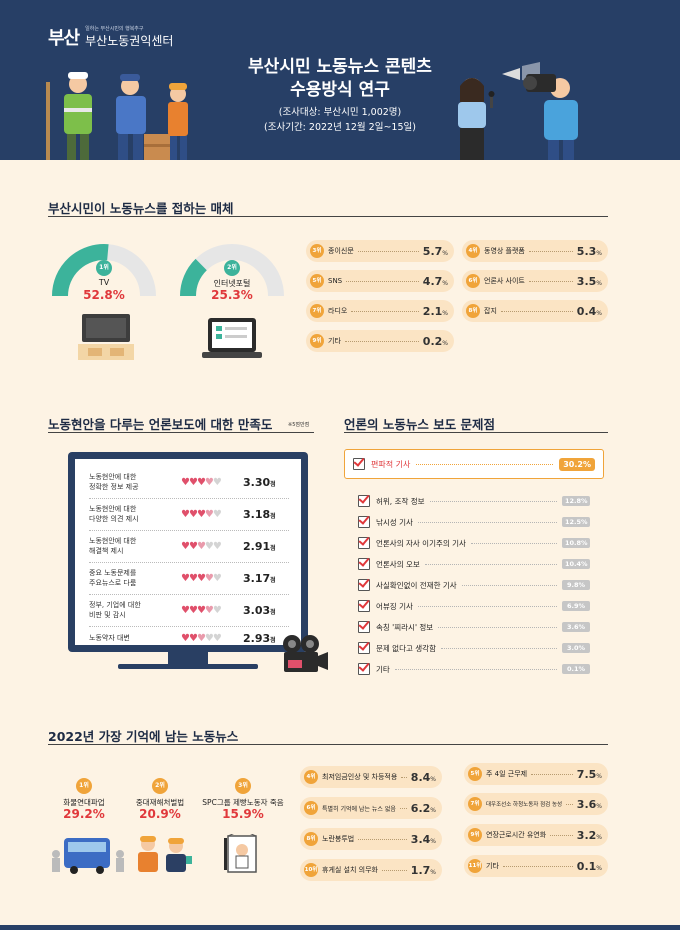  What do you see at coordinates (576, 543) in the screenshot?
I see `problem-value: 10.8%` at bounding box center [576, 543].